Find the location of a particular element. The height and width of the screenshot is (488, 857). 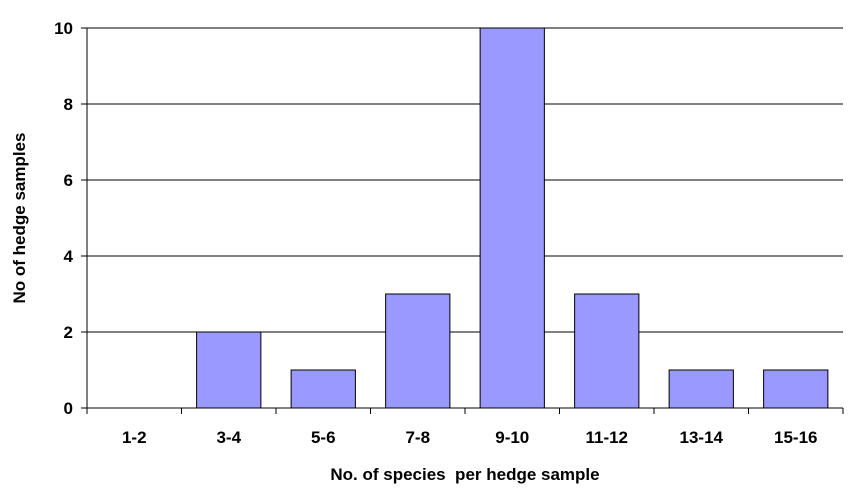

x-axis-title: No. of species per hedge sample is located at coordinates (464, 474).